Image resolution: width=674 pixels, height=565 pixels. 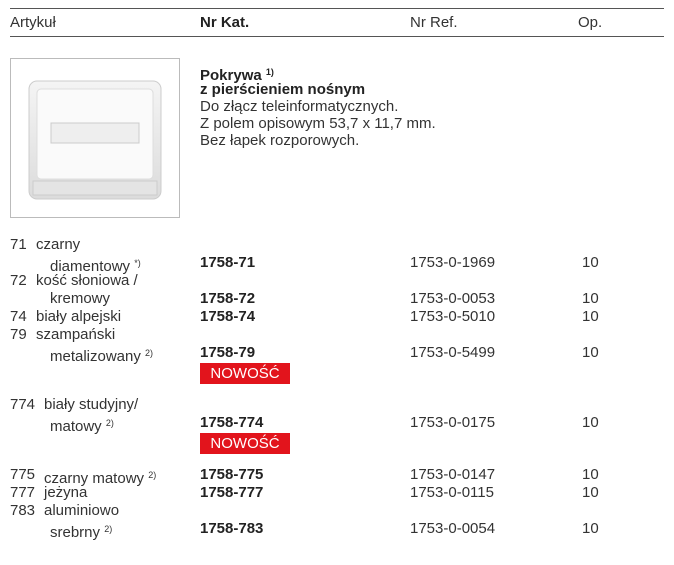 I want to click on product-subtitle: z pierścieniem nośnym, so click(x=283, y=89).